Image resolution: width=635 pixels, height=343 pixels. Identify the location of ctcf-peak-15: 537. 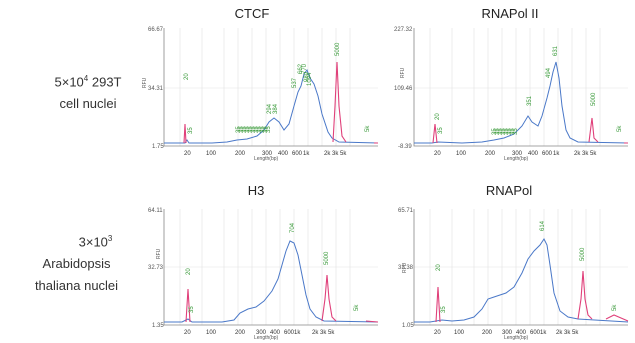
(295, 82).